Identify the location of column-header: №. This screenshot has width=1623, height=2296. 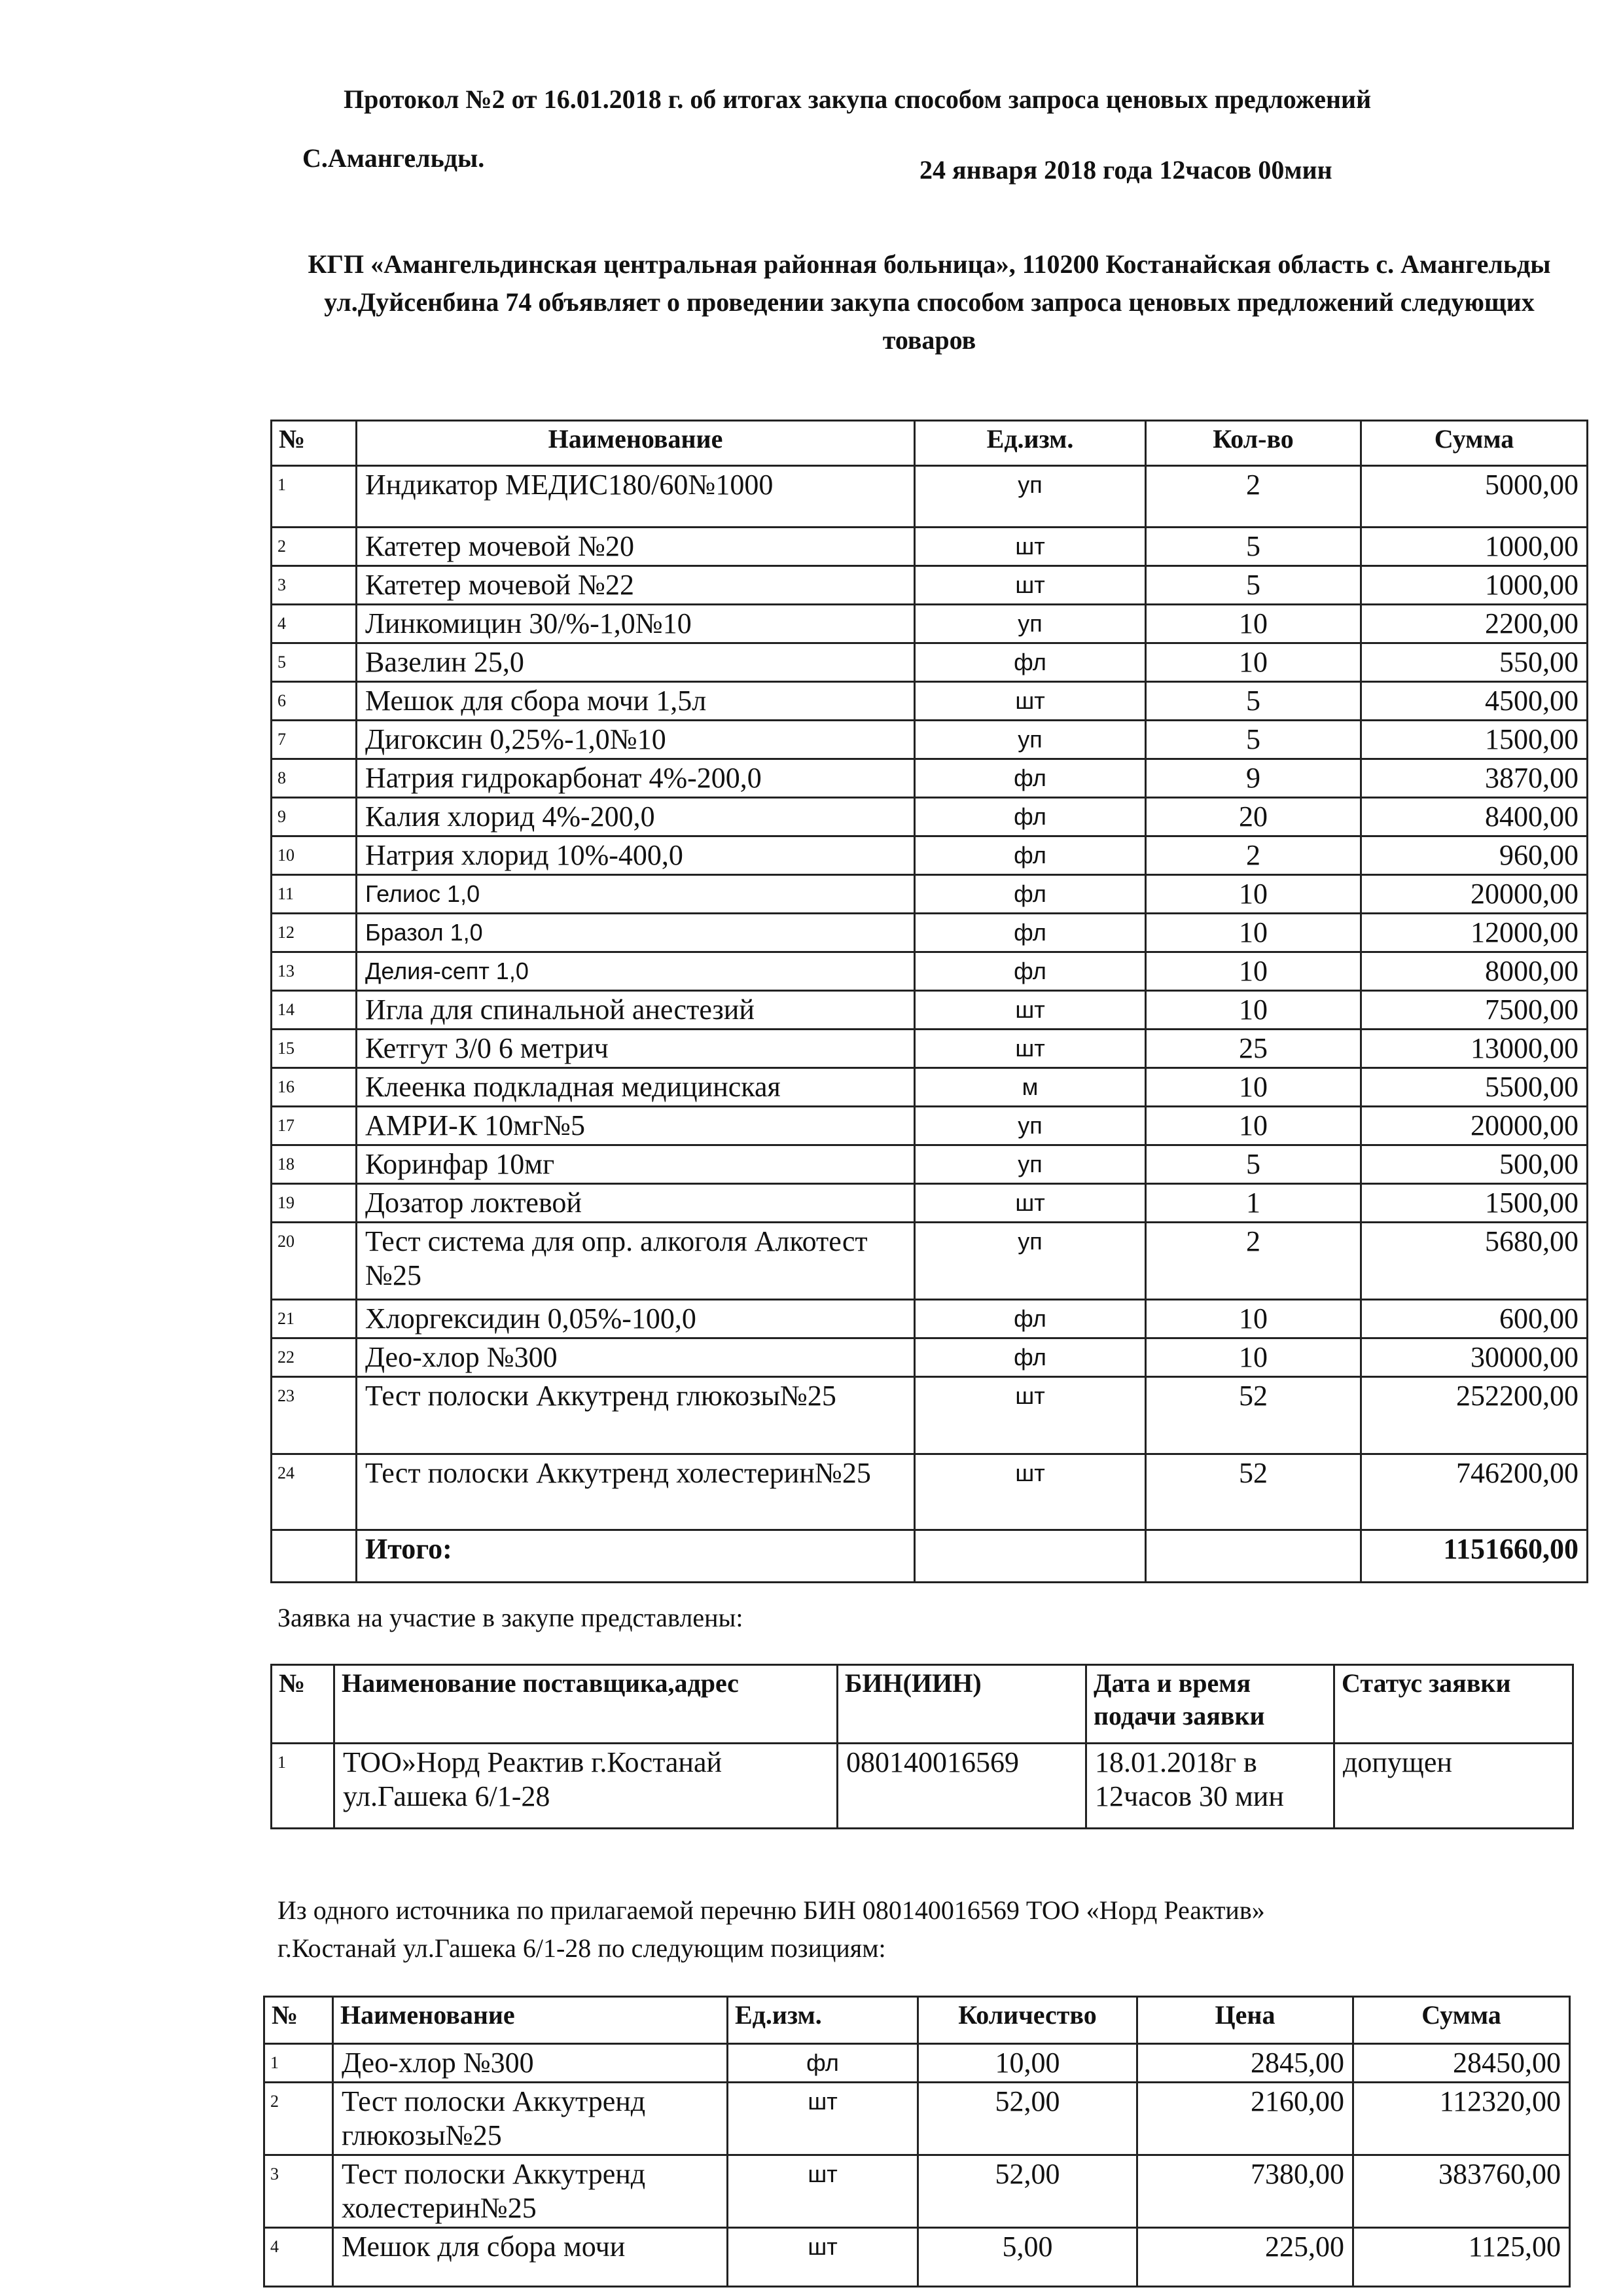
(298, 2020).